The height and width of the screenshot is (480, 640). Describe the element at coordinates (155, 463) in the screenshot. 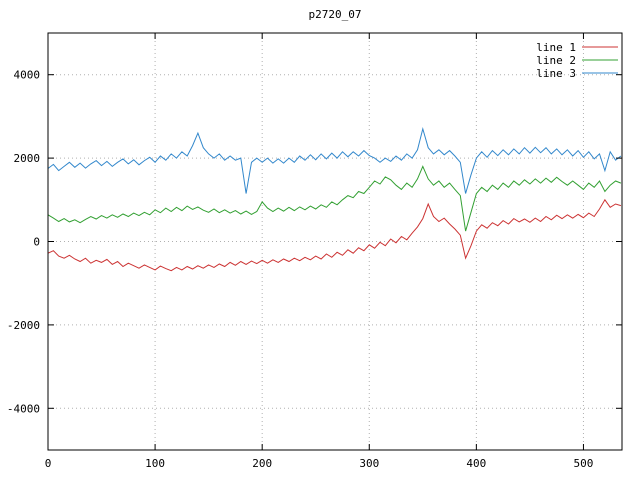

I see `x-tick-label: 100` at that location.